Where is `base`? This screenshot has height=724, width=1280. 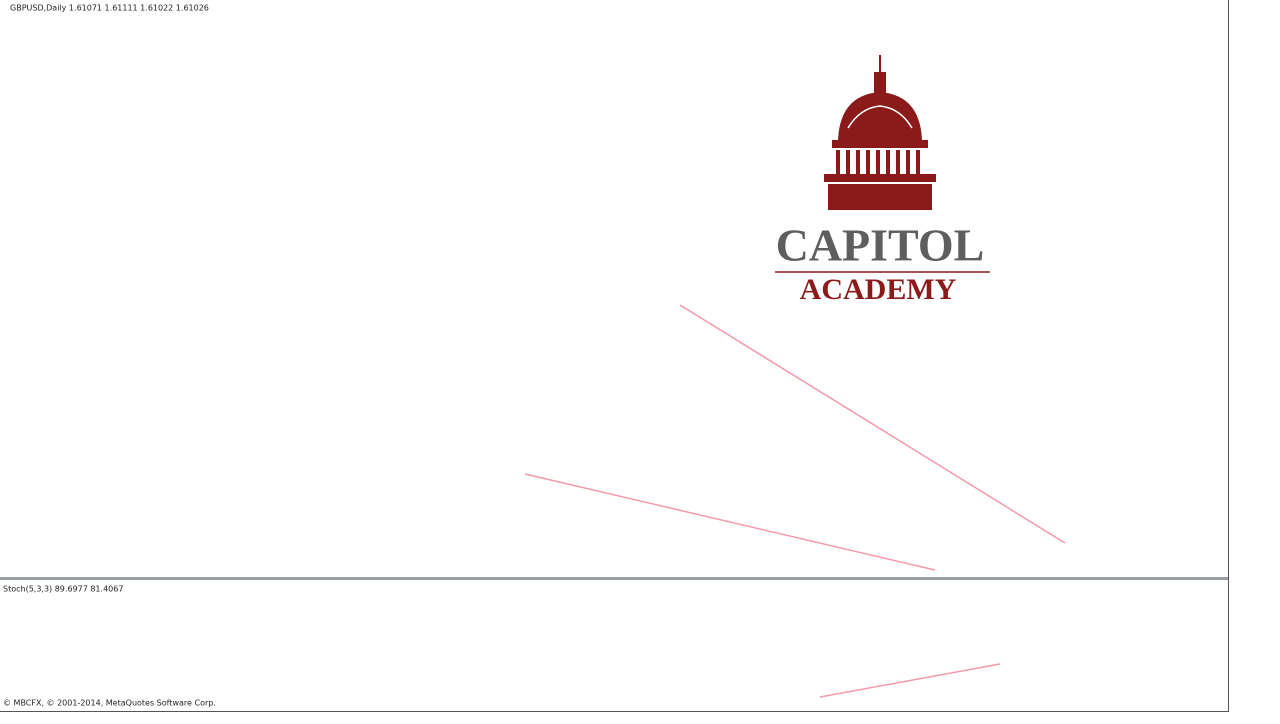
base is located at coordinates (880, 197).